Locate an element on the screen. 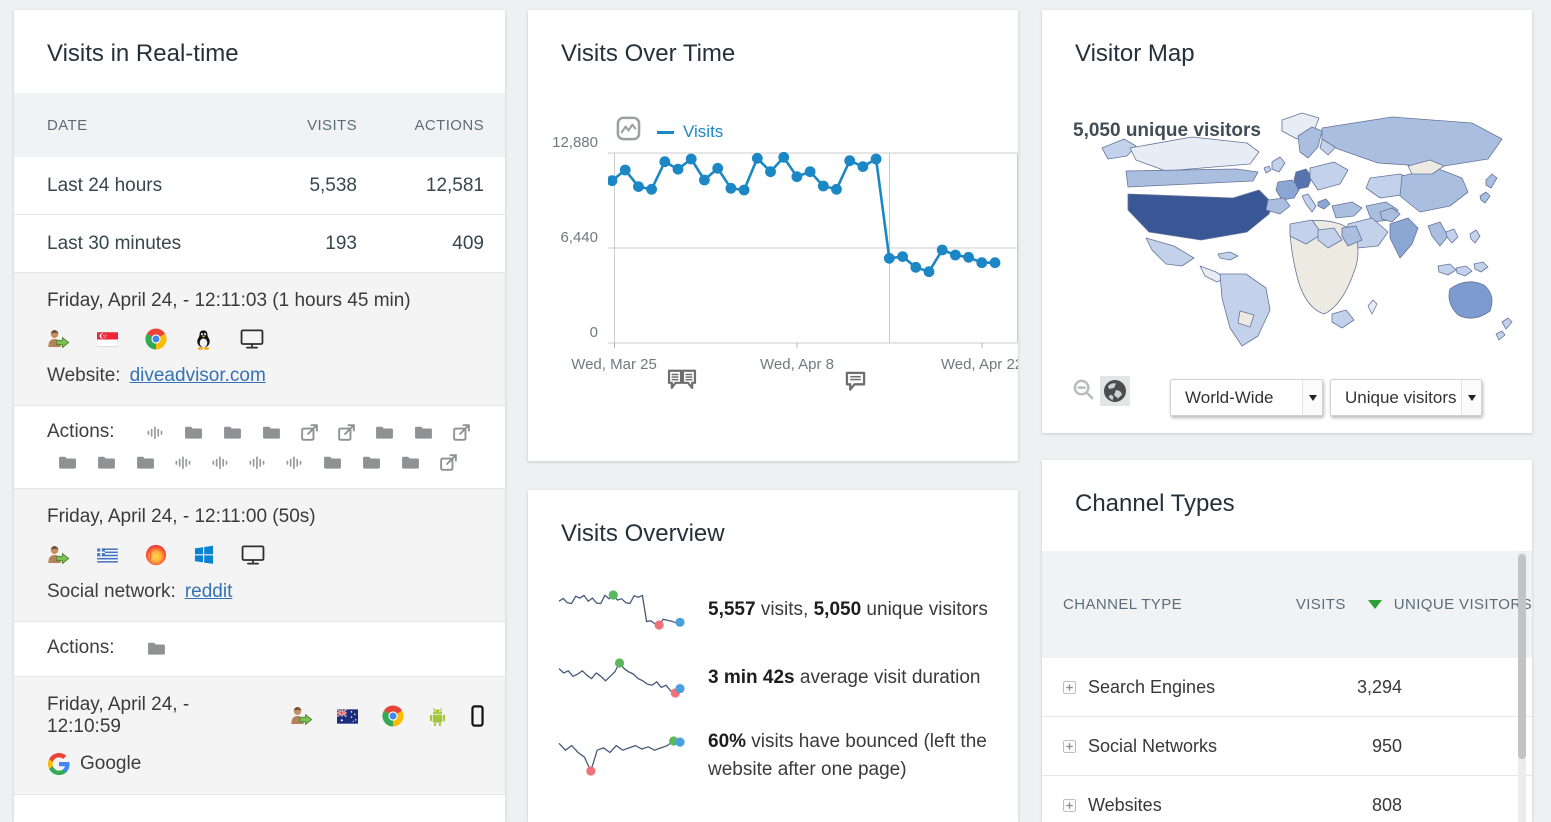 This screenshot has height=822, width=1551. visit-referrer: Social network: reddit is located at coordinates (265, 592).